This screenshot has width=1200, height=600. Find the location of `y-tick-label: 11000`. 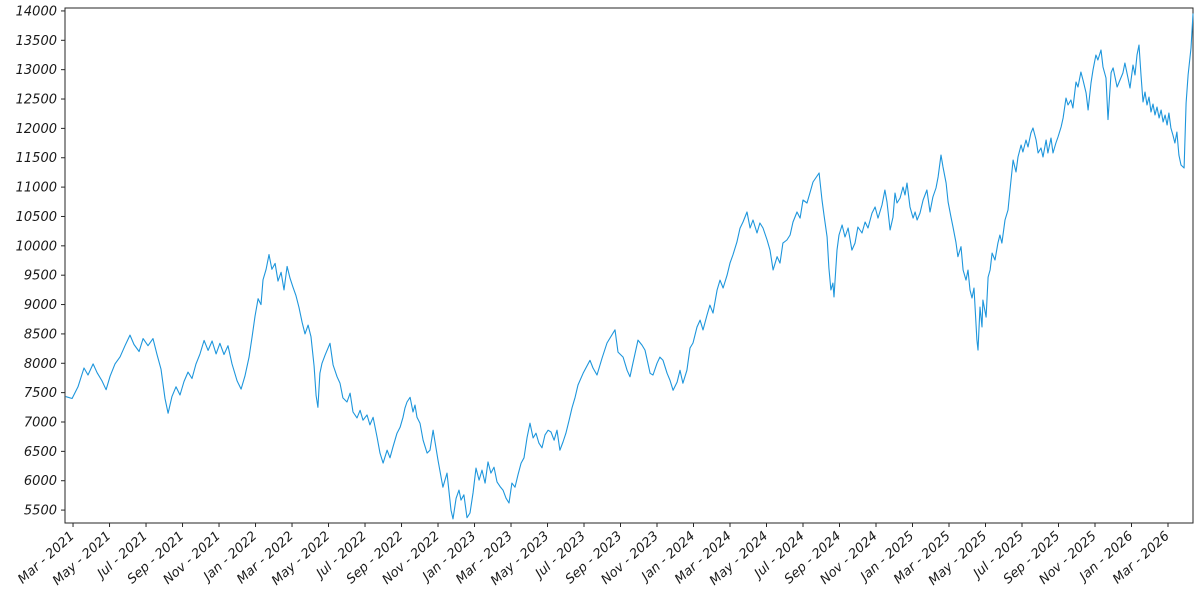

y-tick-label: 11000 is located at coordinates (36, 188).